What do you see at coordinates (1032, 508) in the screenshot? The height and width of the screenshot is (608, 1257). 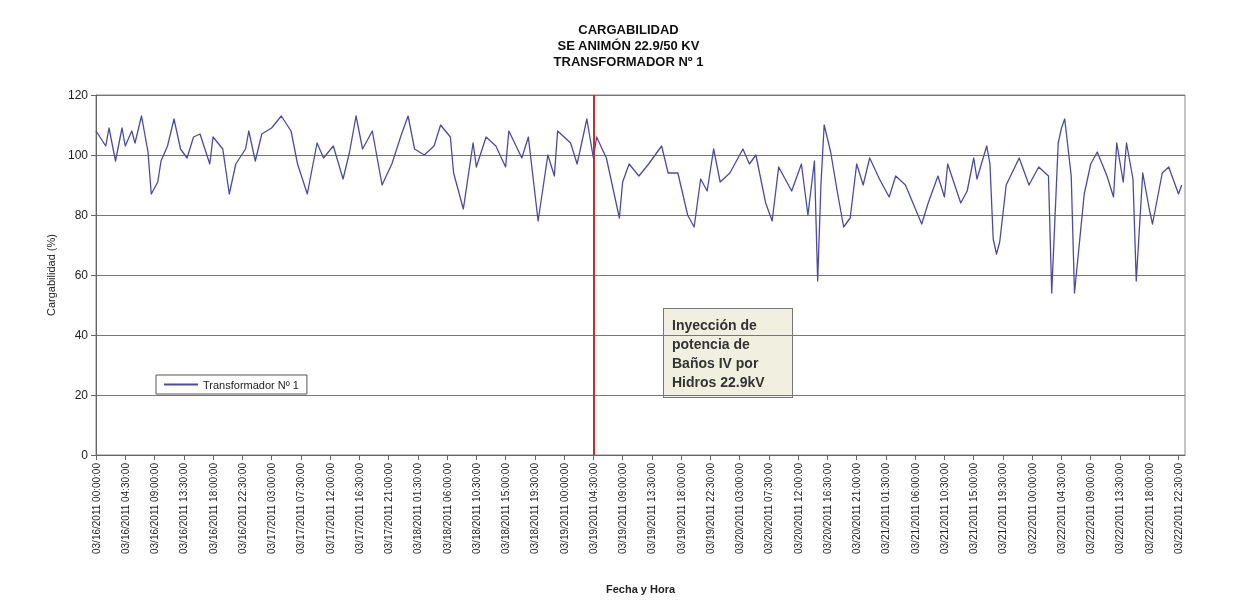 I see `x-tick-label: 03/22/2011 00:00:00` at bounding box center [1032, 508].